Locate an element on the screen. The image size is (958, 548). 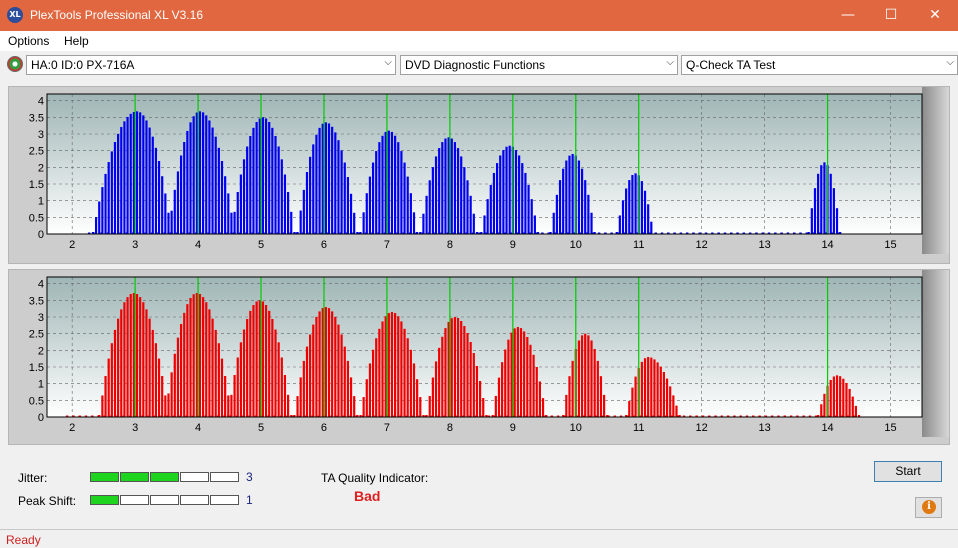
peak-shift-label: Peak Shift: is located at coordinates (47, 501).